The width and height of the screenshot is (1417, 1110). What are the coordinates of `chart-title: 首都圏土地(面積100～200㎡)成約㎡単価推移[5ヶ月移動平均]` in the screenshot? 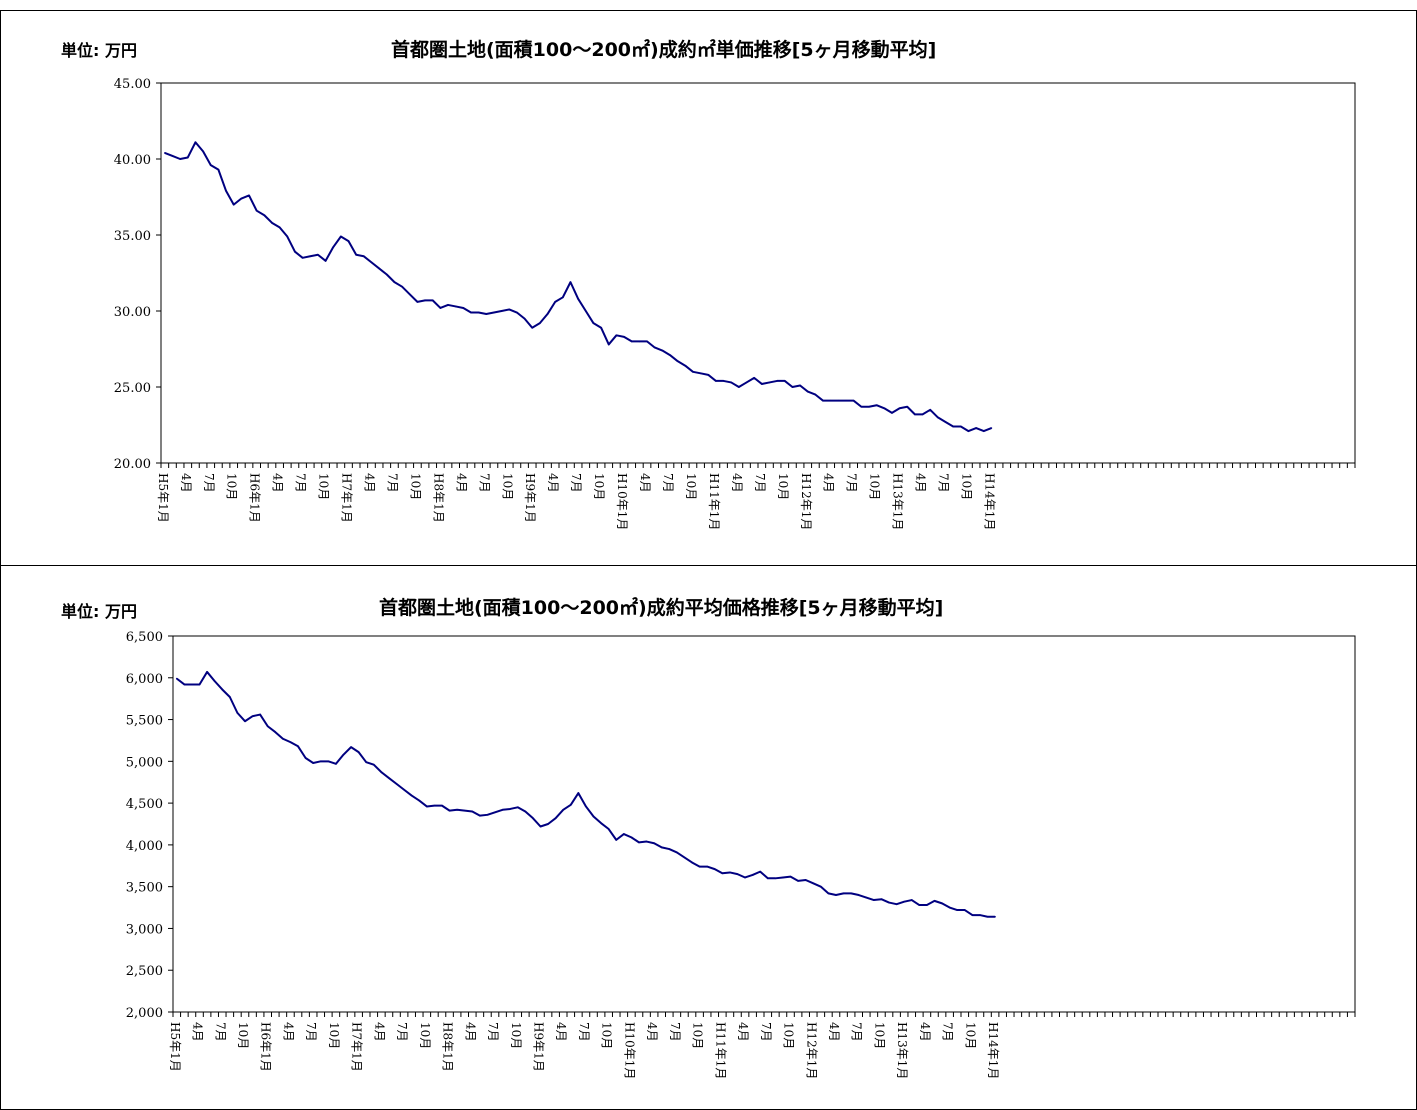 It's located at (664, 50).